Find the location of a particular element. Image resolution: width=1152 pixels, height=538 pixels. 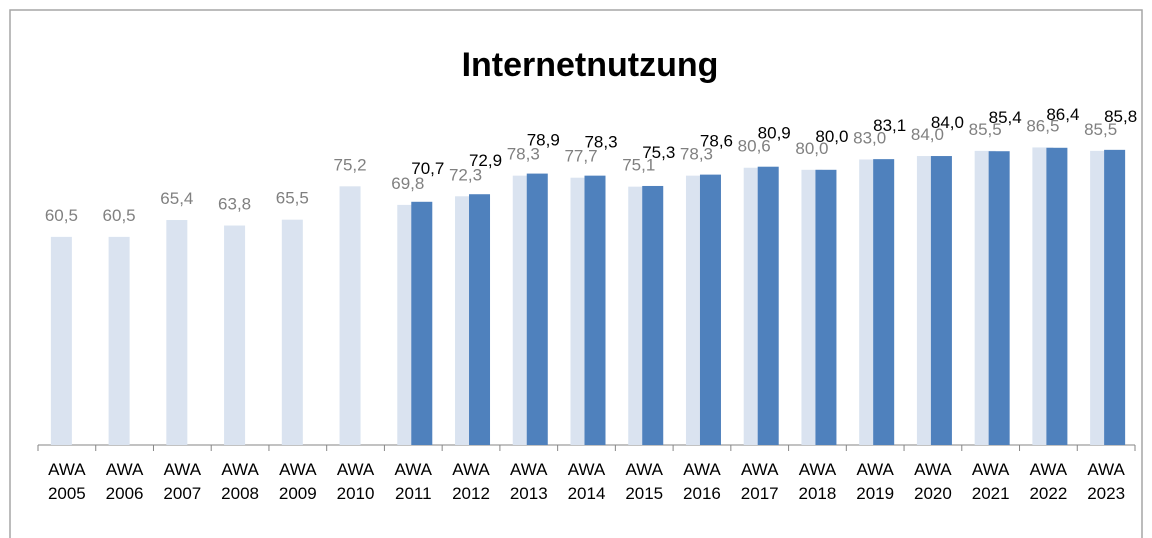

value-label: 72,9 is located at coordinates (485, 160).